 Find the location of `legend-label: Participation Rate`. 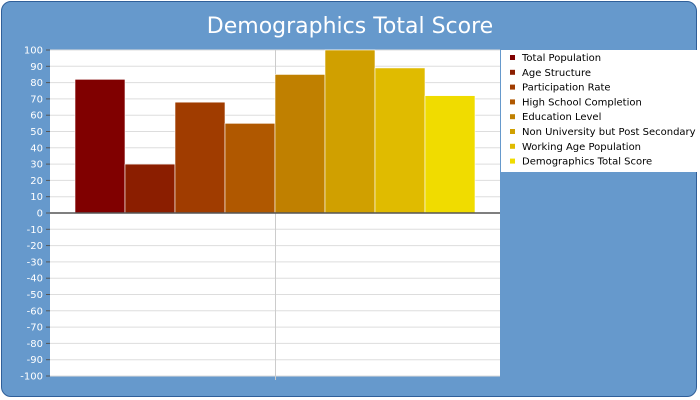

legend-label: Participation Rate is located at coordinates (566, 88).